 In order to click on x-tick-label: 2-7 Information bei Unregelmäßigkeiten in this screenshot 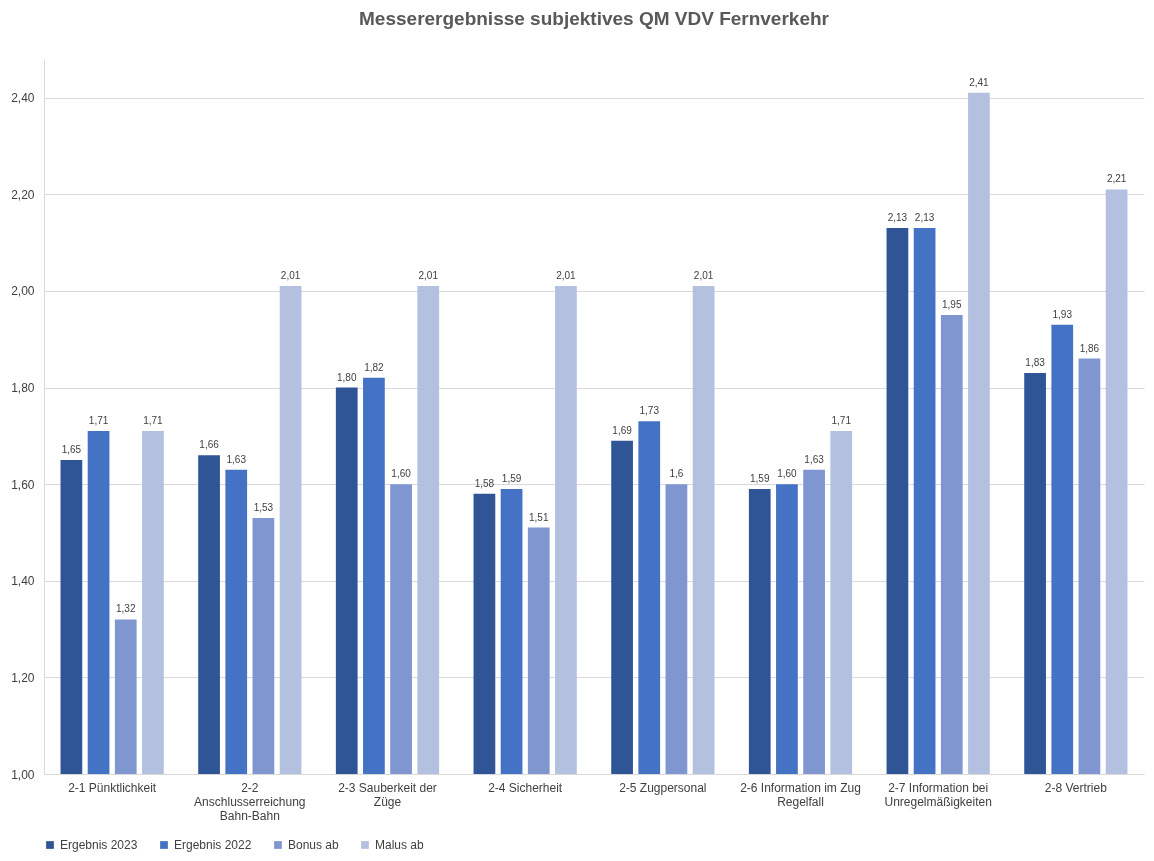, I will do `click(938, 794)`.